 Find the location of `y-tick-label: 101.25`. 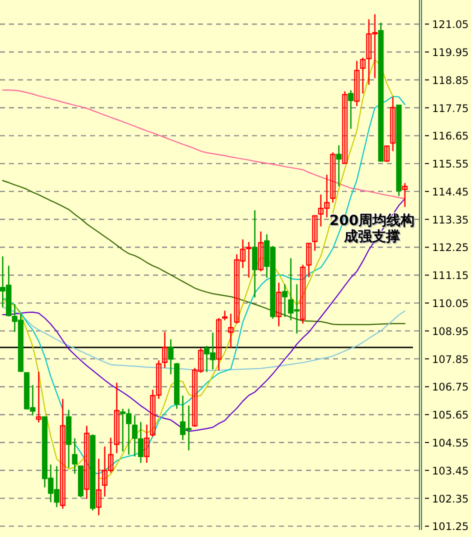

y-tick-label: 101.25 is located at coordinates (450, 527).